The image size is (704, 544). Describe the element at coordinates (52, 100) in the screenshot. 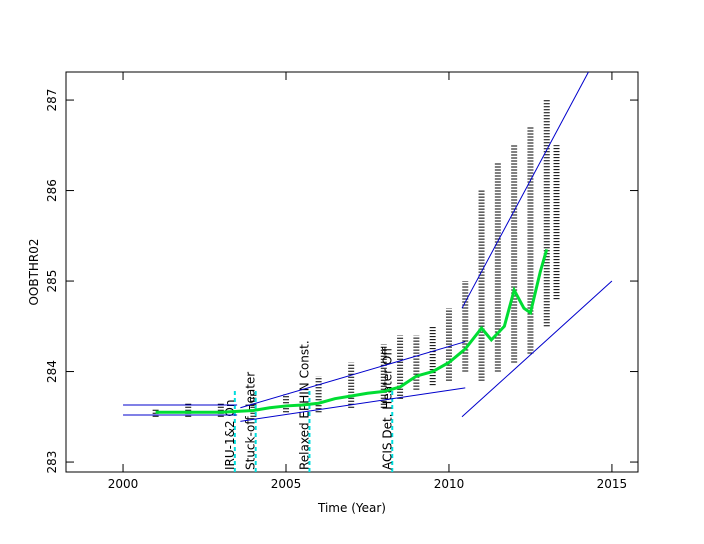

I see `y-tick-label: 287` at that location.